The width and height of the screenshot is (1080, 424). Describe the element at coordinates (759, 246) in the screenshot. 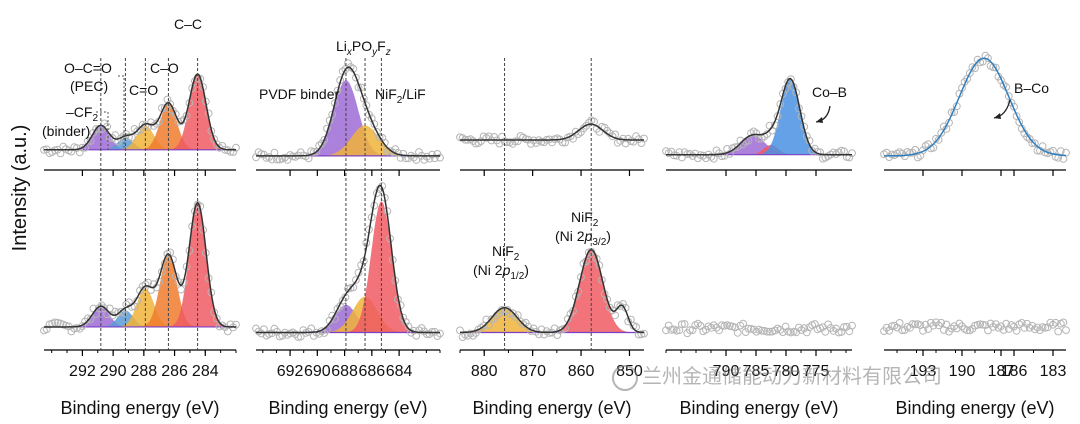

I see `panel-4: 790 785 780 775 Binding energy (eV)` at that location.